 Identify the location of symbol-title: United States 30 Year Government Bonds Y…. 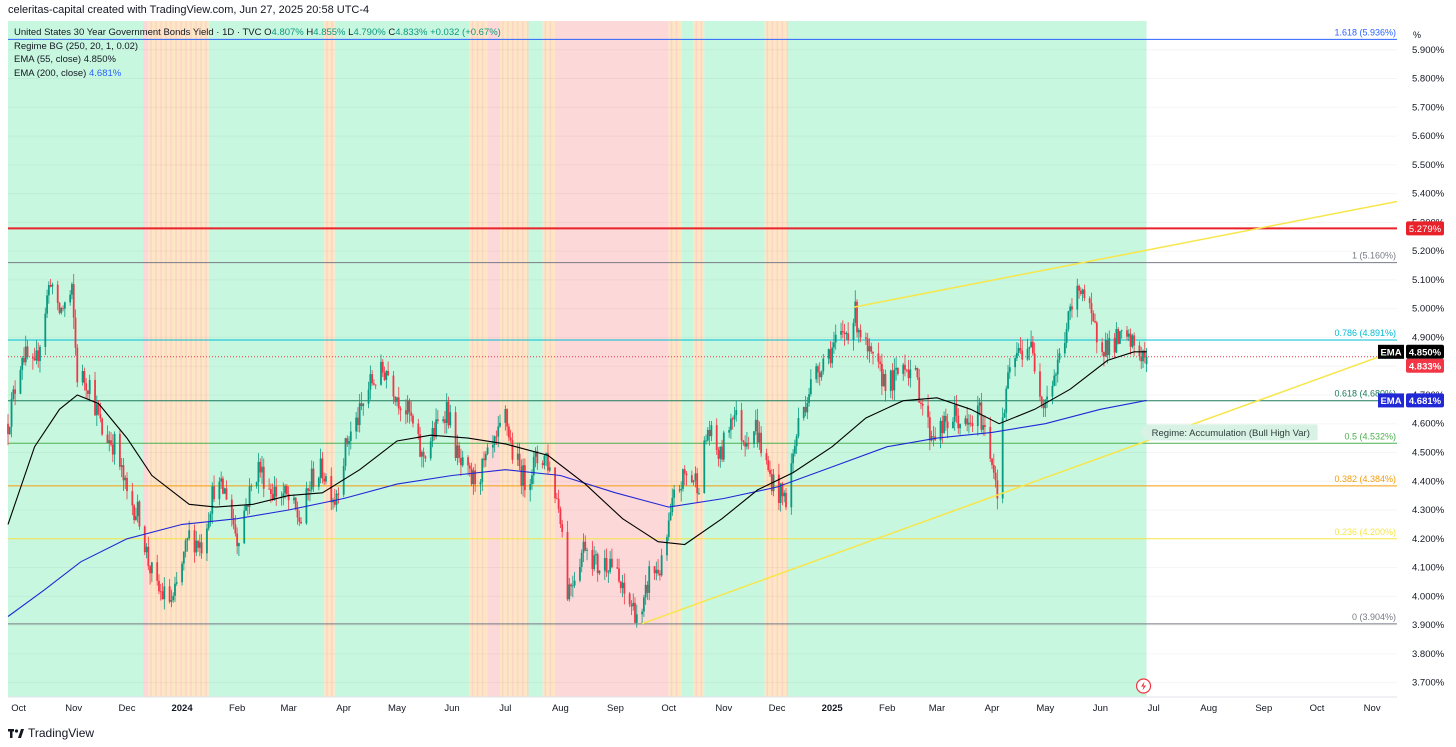
(138, 32).